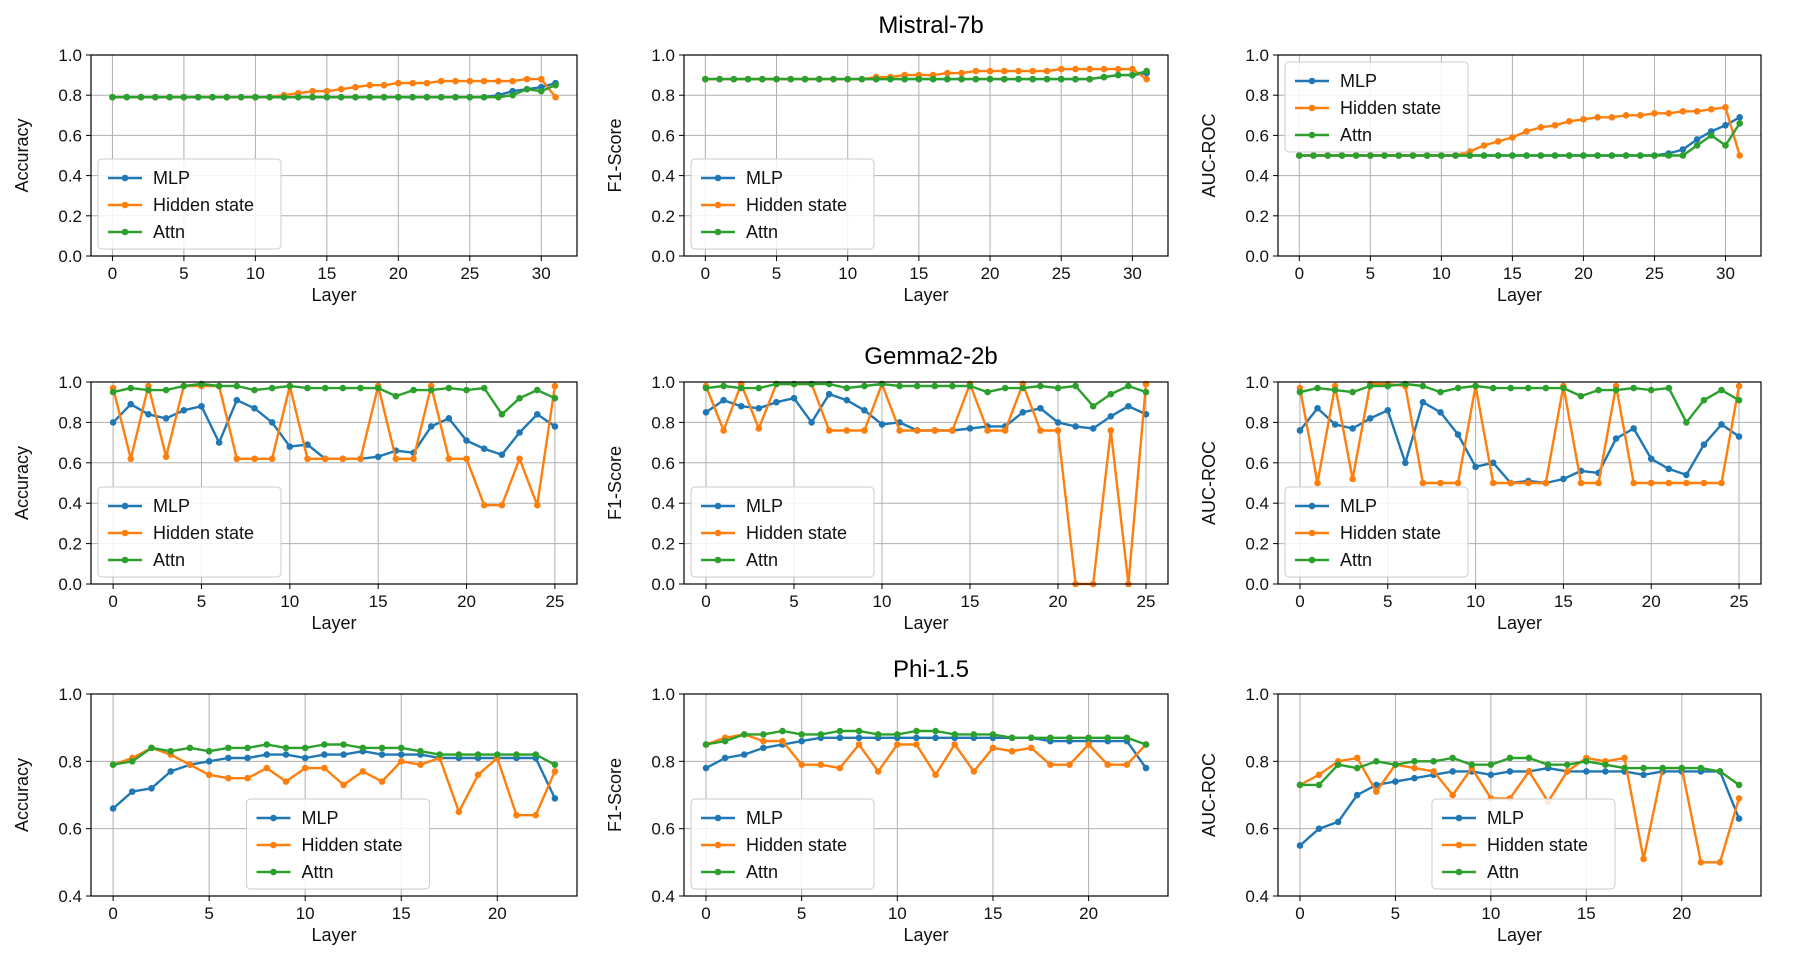 This screenshot has width=1802, height=956. I want to click on x-tick-label: 5, so click(801, 913).